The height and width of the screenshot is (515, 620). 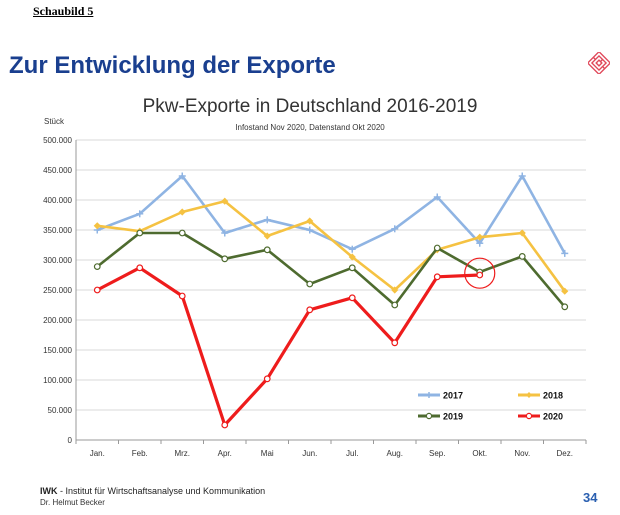 I want to click on footer-author: Dr. Helmut Becker, so click(x=72, y=502).